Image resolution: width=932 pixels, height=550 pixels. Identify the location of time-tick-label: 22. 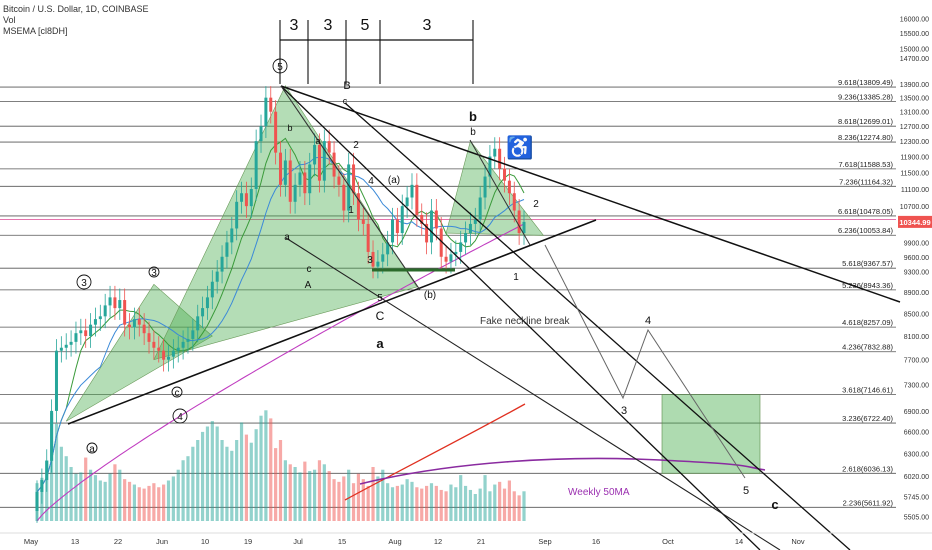
(118, 541).